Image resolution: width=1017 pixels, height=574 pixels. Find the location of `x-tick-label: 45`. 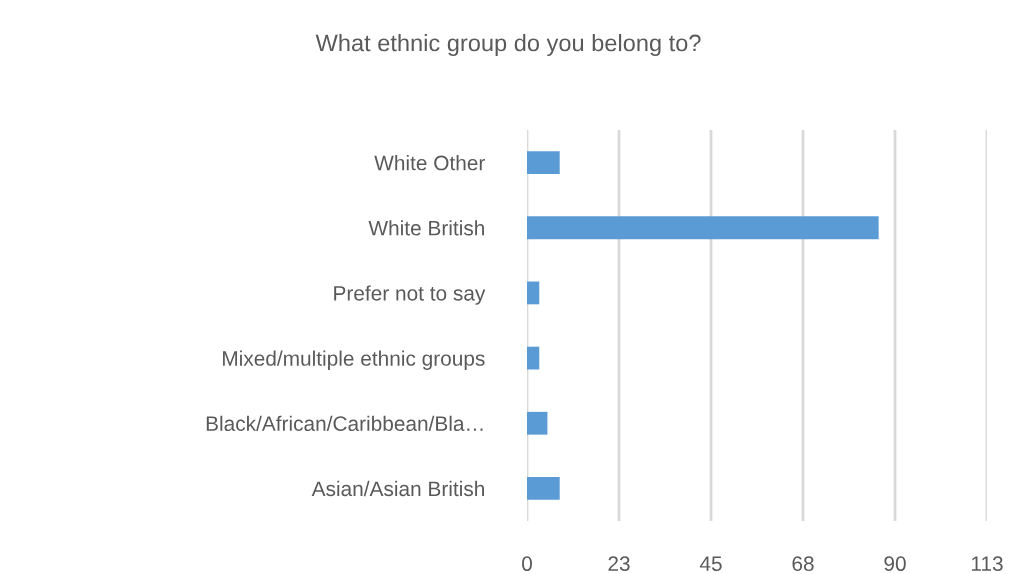

x-tick-label: 45 is located at coordinates (710, 564).